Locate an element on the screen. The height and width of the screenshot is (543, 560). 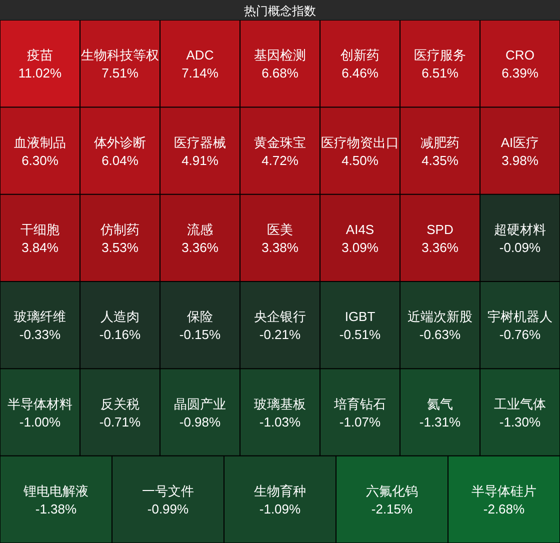
category-label: 半导体硅片 is located at coordinates (504, 490).